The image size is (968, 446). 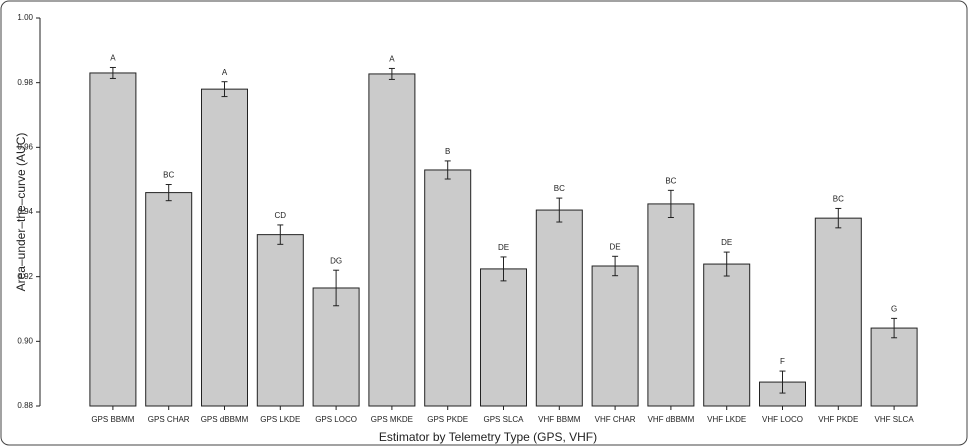 I want to click on x-tick-label: VHF BBMM, so click(x=559, y=419).